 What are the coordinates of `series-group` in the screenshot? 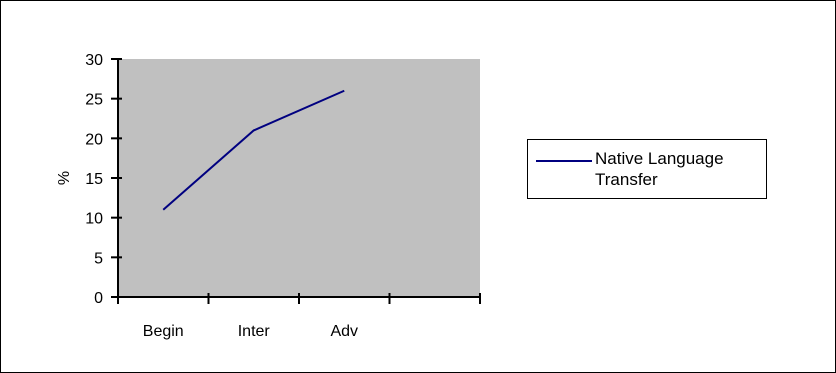 It's located at (253, 150).